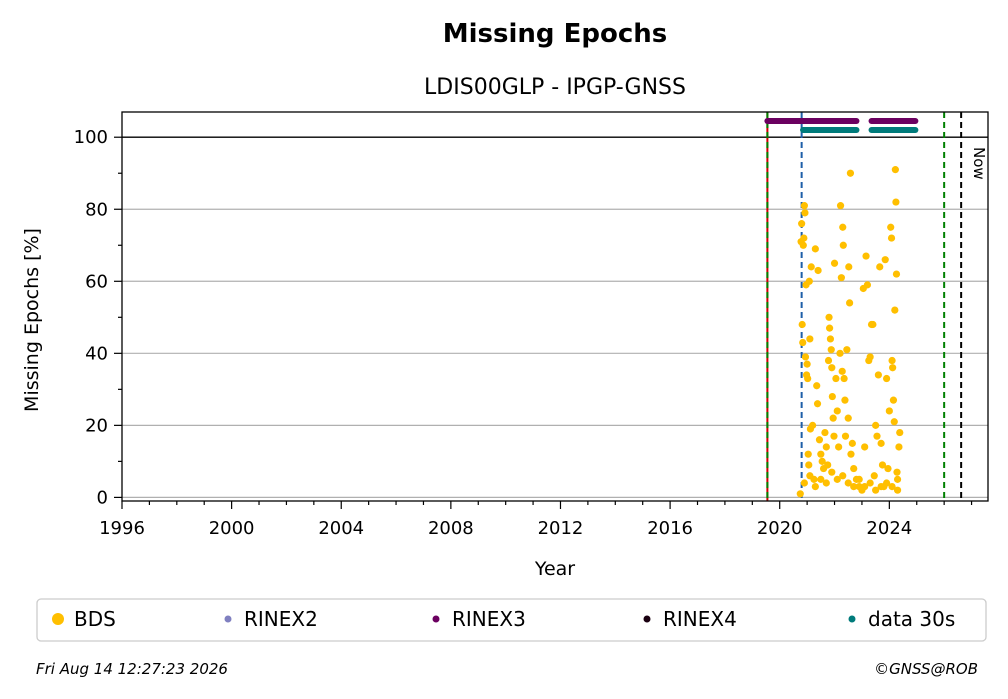 This screenshot has width=1008, height=699. Describe the element at coordinates (232, 528) in the screenshot. I see `x-tick-label: 2000` at that location.